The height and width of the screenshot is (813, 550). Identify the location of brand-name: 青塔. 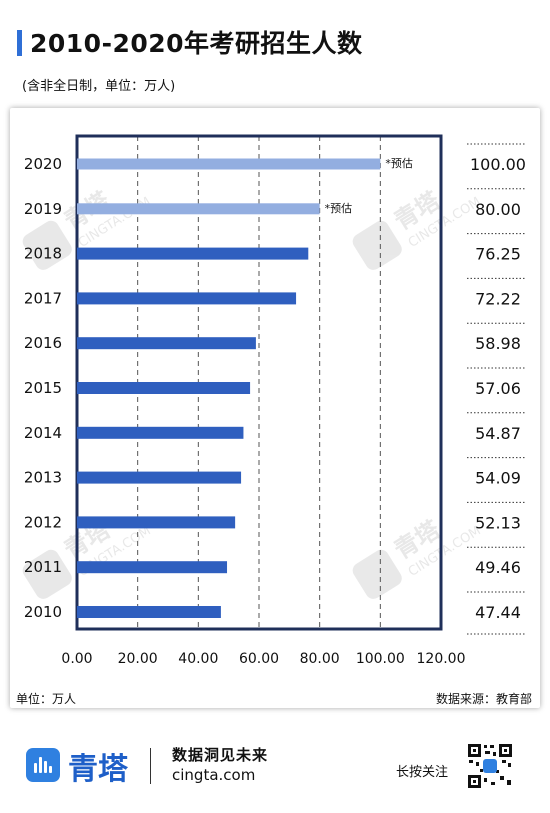
(98, 769).